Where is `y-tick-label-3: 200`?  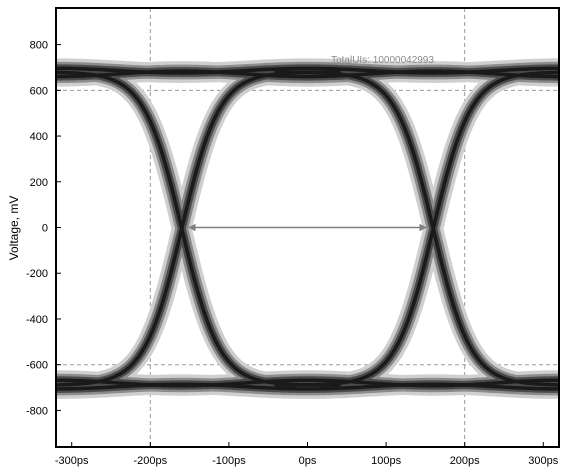
y-tick-label-3: 200 is located at coordinates (39, 183).